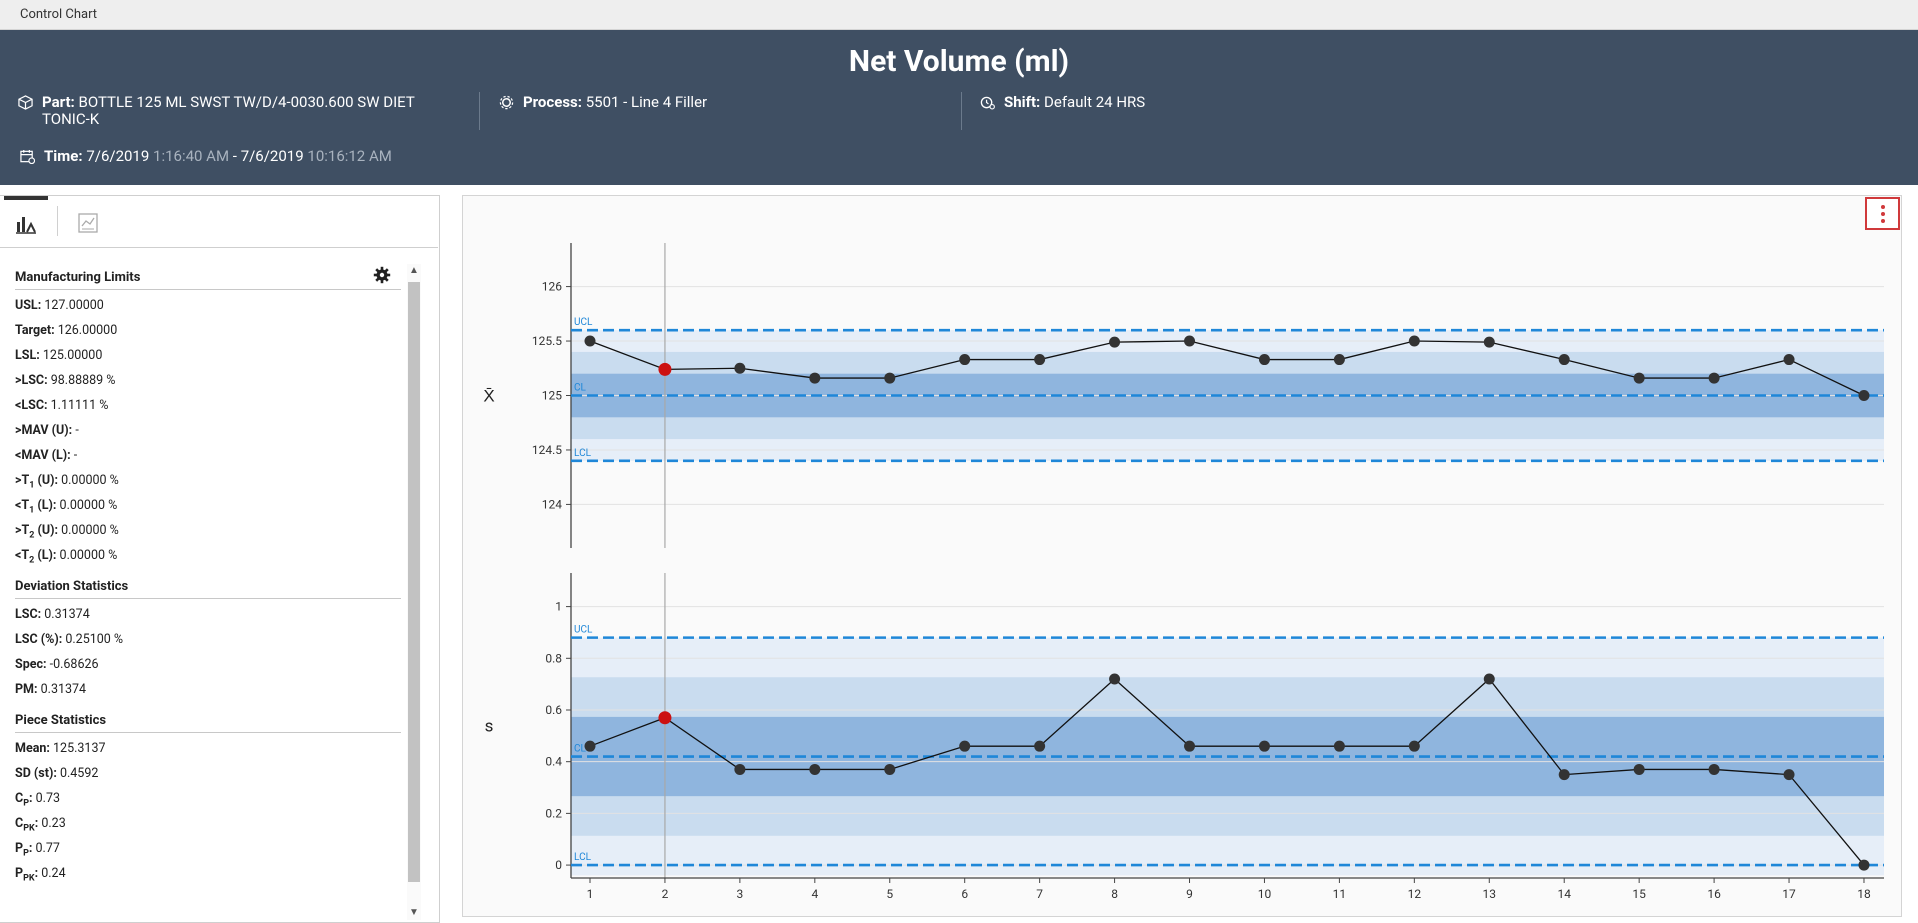  What do you see at coordinates (506, 102) in the screenshot?
I see `process-gear-icon` at bounding box center [506, 102].